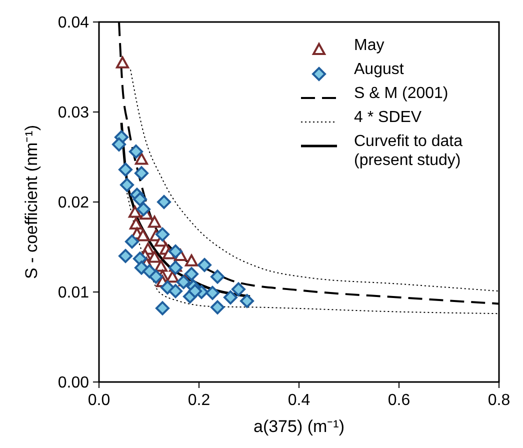  Describe the element at coordinates (401, 93) in the screenshot. I see `legend-label: S & M (2001)` at that location.